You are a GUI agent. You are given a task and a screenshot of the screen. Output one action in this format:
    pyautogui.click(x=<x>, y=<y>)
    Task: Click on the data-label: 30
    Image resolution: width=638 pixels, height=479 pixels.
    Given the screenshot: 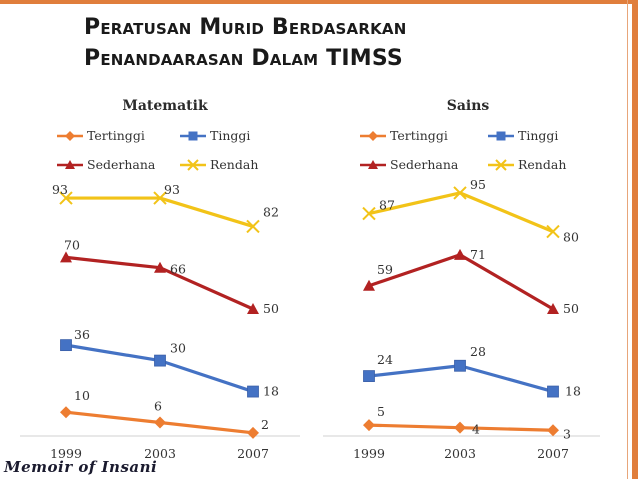 What is the action you would take?
    pyautogui.click(x=178, y=348)
    